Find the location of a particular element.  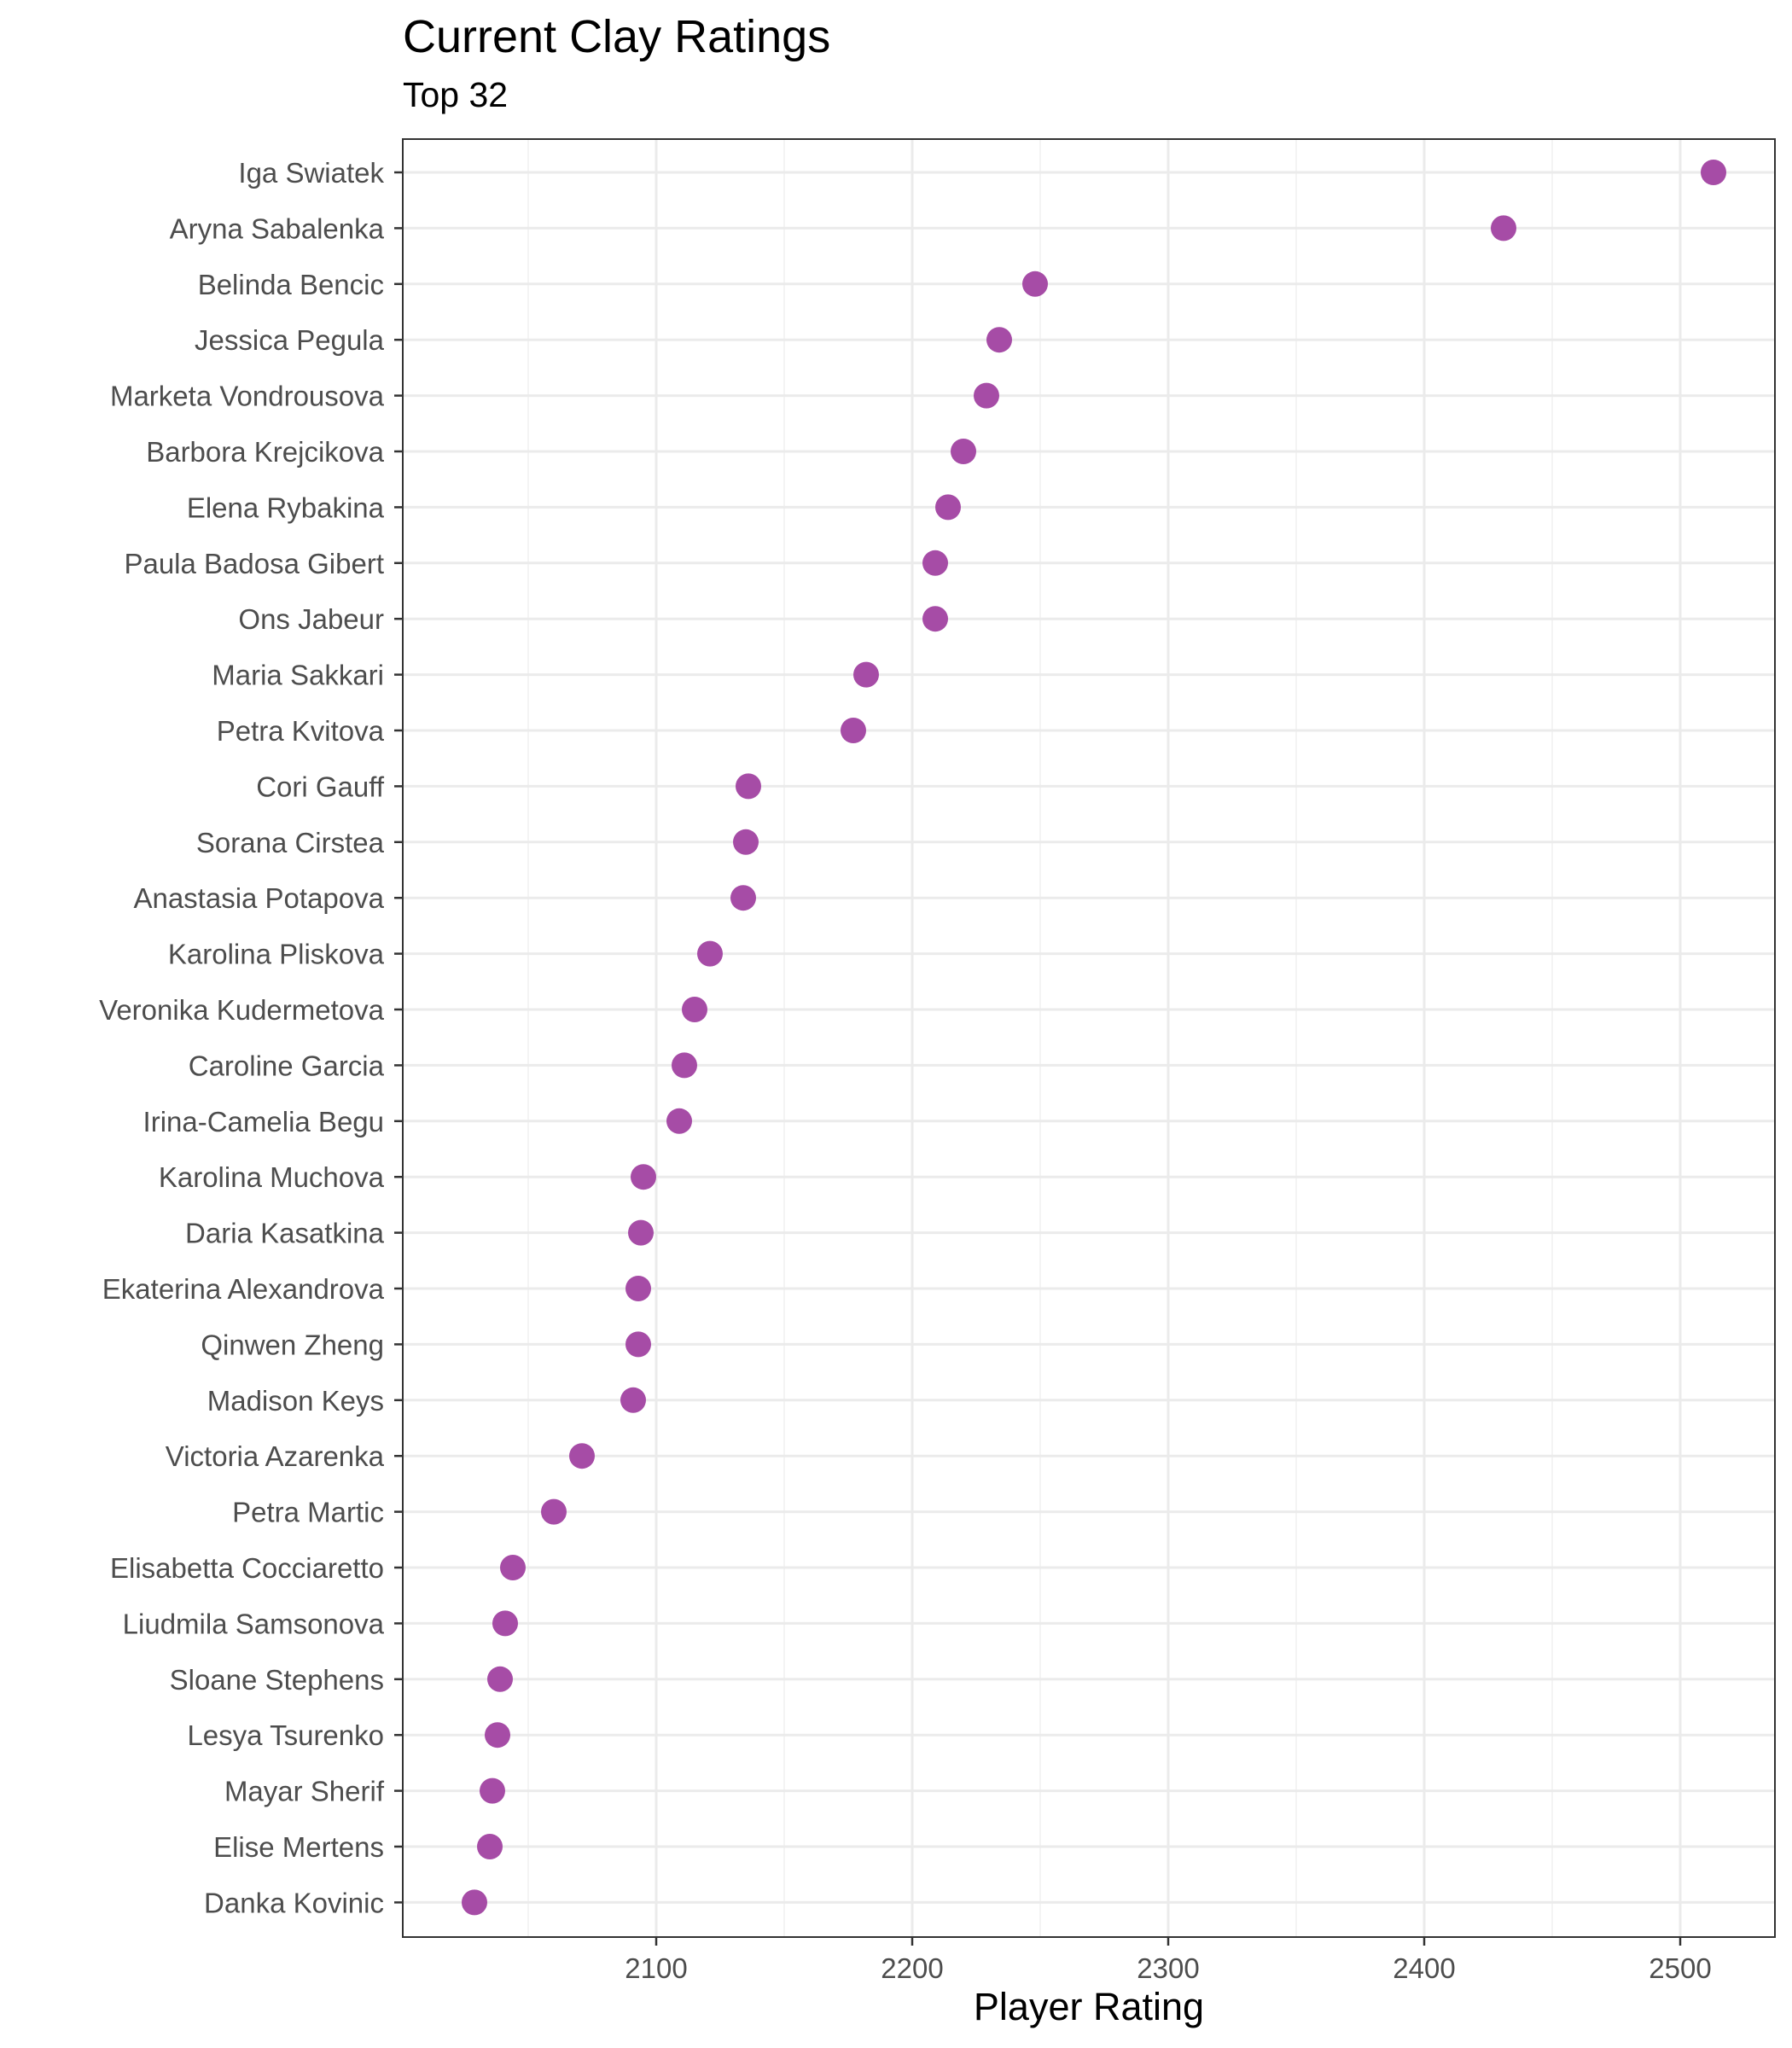

y-tick-label: Belinda Bencic is located at coordinates (291, 284).